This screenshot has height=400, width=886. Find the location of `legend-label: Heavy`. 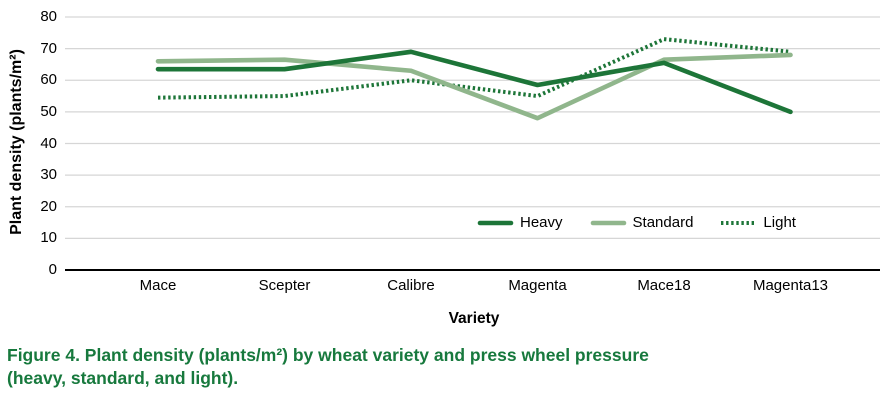

legend-label: Heavy is located at coordinates (541, 222).